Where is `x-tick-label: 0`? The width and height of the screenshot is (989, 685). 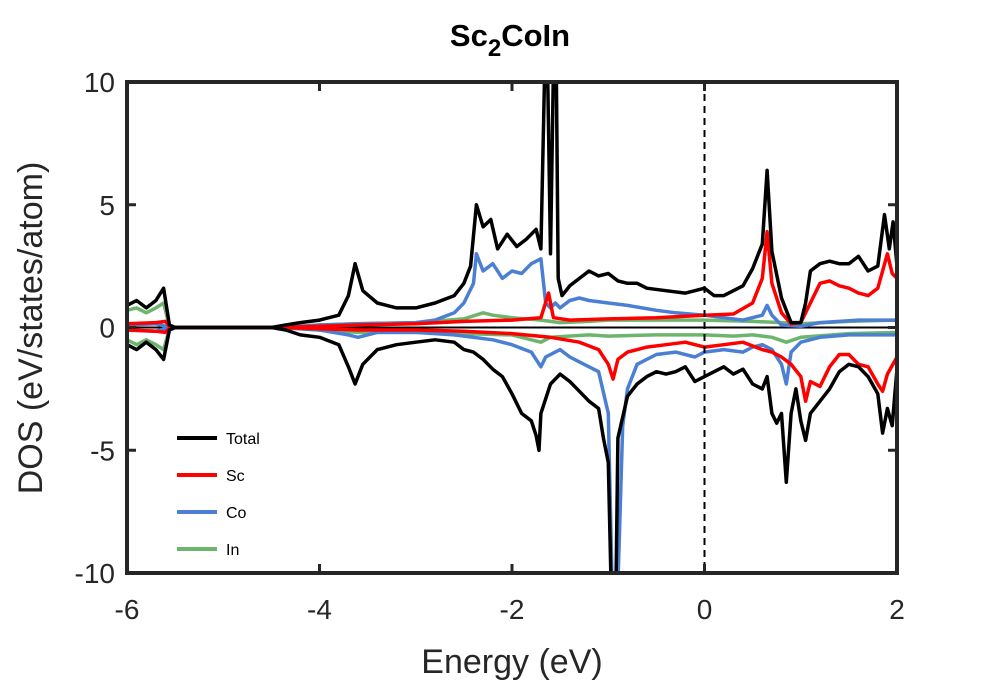
x-tick-label: 0 is located at coordinates (705, 609).